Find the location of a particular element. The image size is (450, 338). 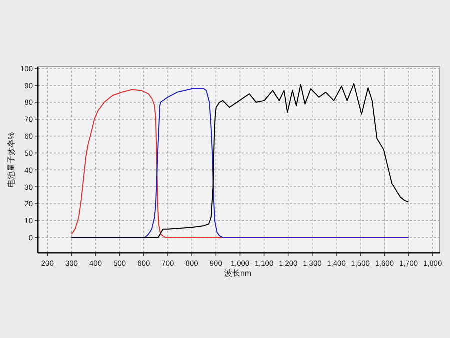

x-axis-title: 波长nm is located at coordinates (238, 273).